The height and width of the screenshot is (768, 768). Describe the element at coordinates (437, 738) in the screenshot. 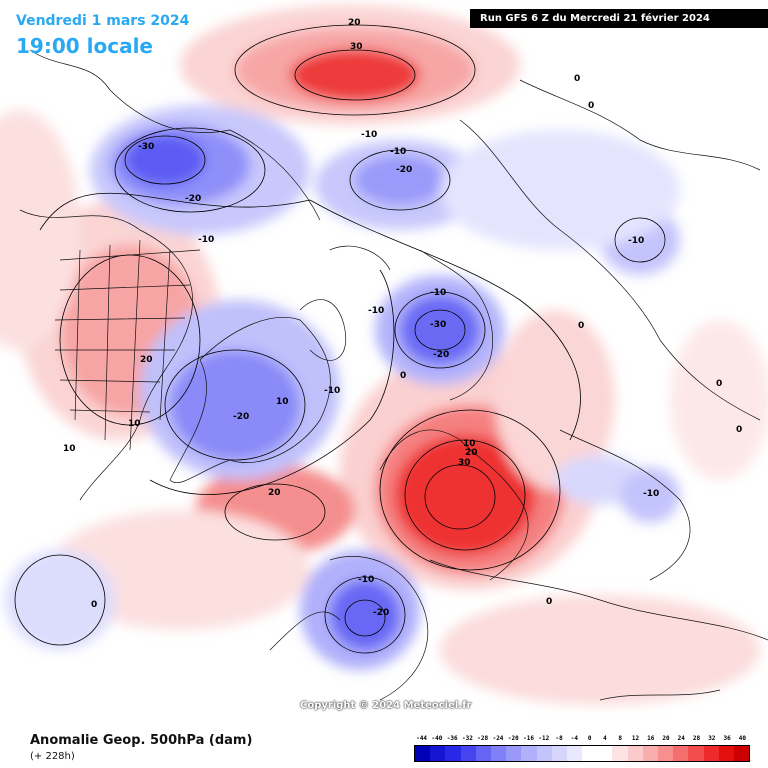

I see `legend-tick-label: -40` at that location.